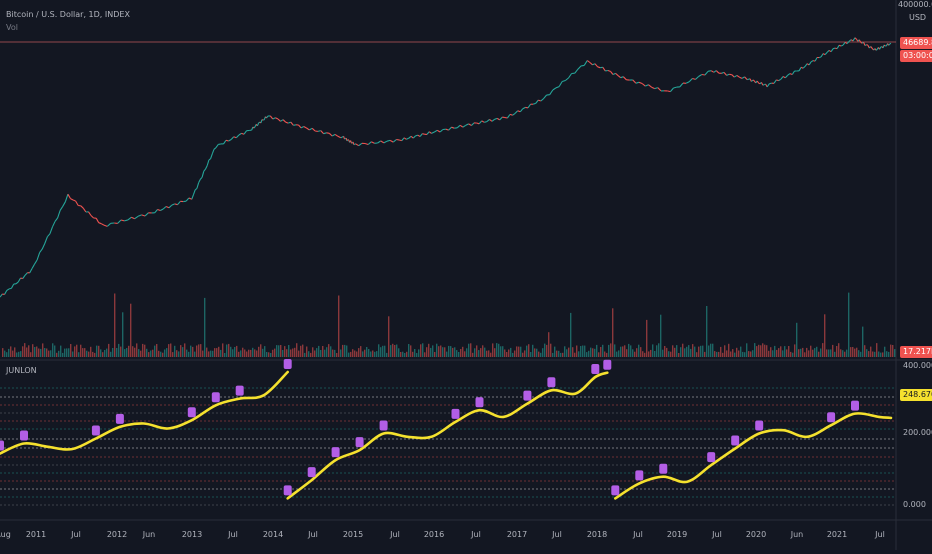 The image size is (932, 554). What do you see at coordinates (36, 534) in the screenshot?
I see `time-axis-label: 2011` at bounding box center [36, 534].